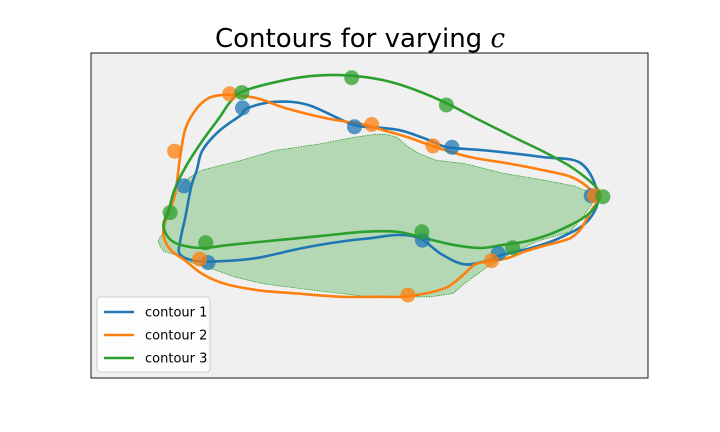  I want to click on chart-title-variable: c, so click(497, 39).